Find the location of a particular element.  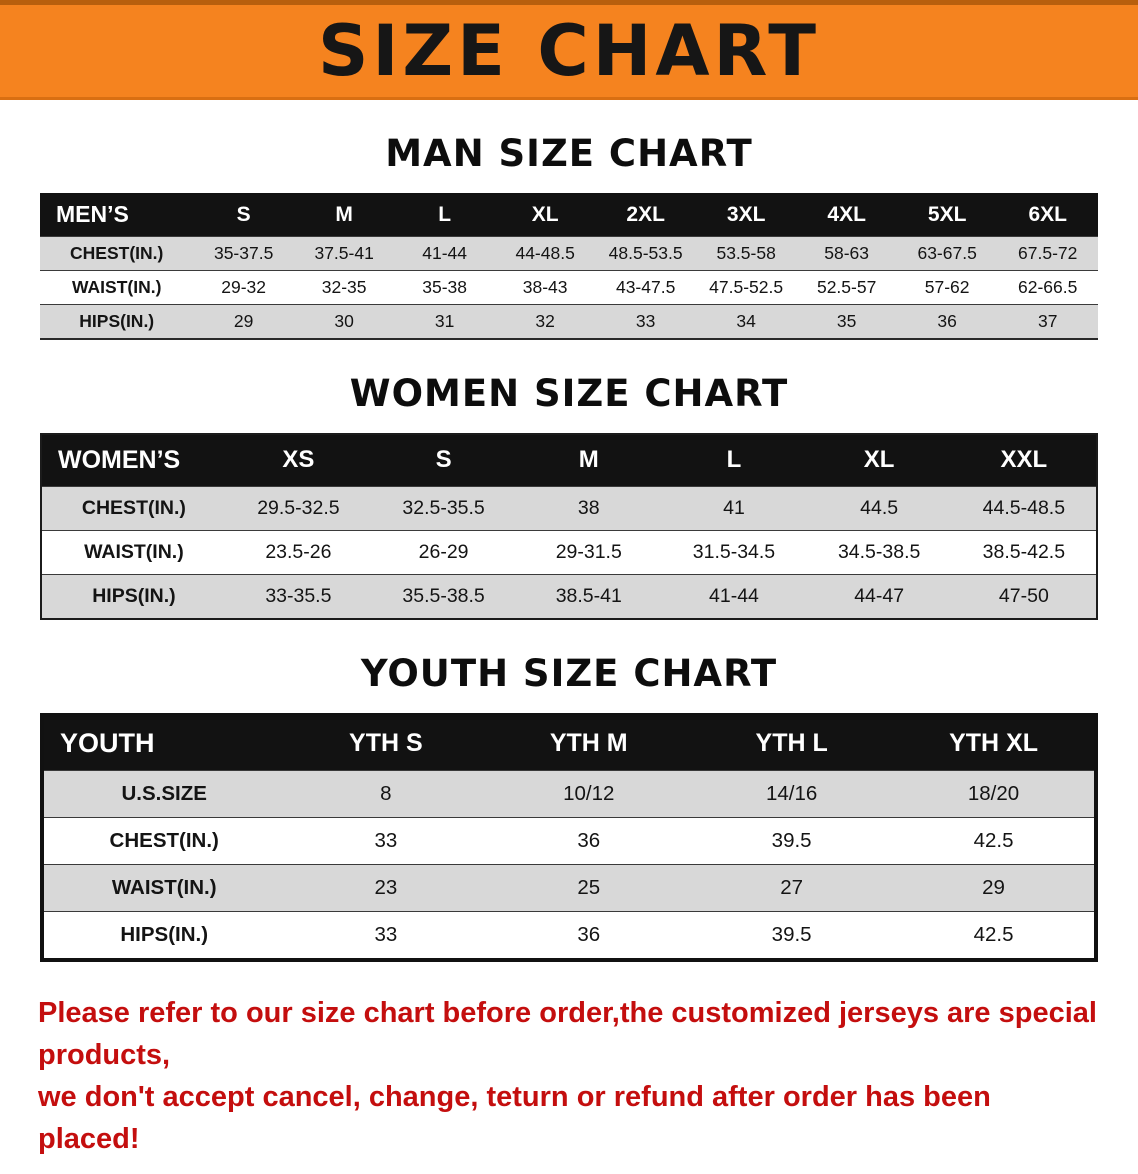

measurement-value: 14/16 is located at coordinates (792, 794).